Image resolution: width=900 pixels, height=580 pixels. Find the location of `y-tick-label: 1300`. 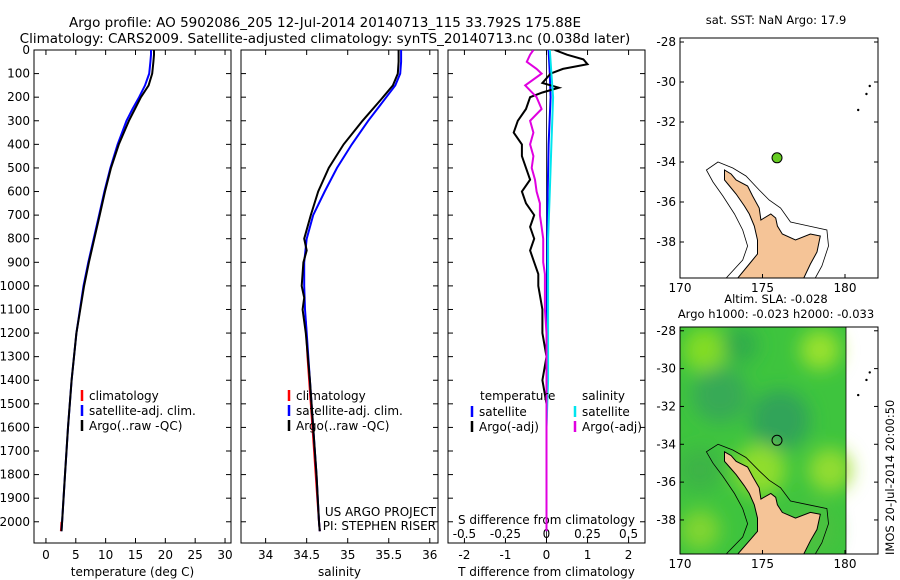

y-tick-label: 1300 is located at coordinates (15, 357).